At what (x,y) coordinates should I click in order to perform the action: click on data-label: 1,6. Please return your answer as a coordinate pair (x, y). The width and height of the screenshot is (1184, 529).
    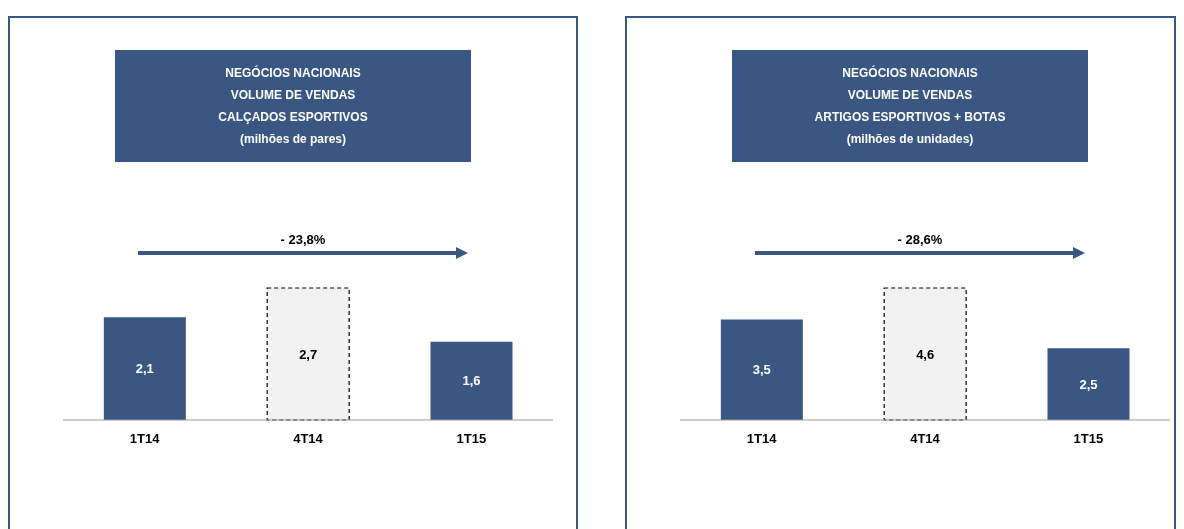
    Looking at the image, I should click on (471, 381).